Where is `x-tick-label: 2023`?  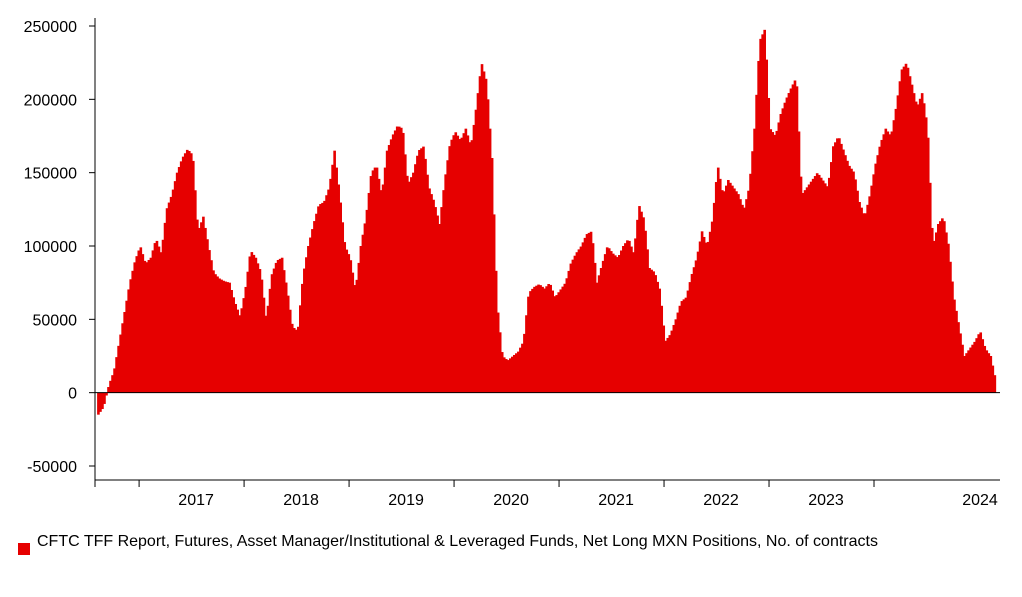 x-tick-label: 2023 is located at coordinates (826, 500).